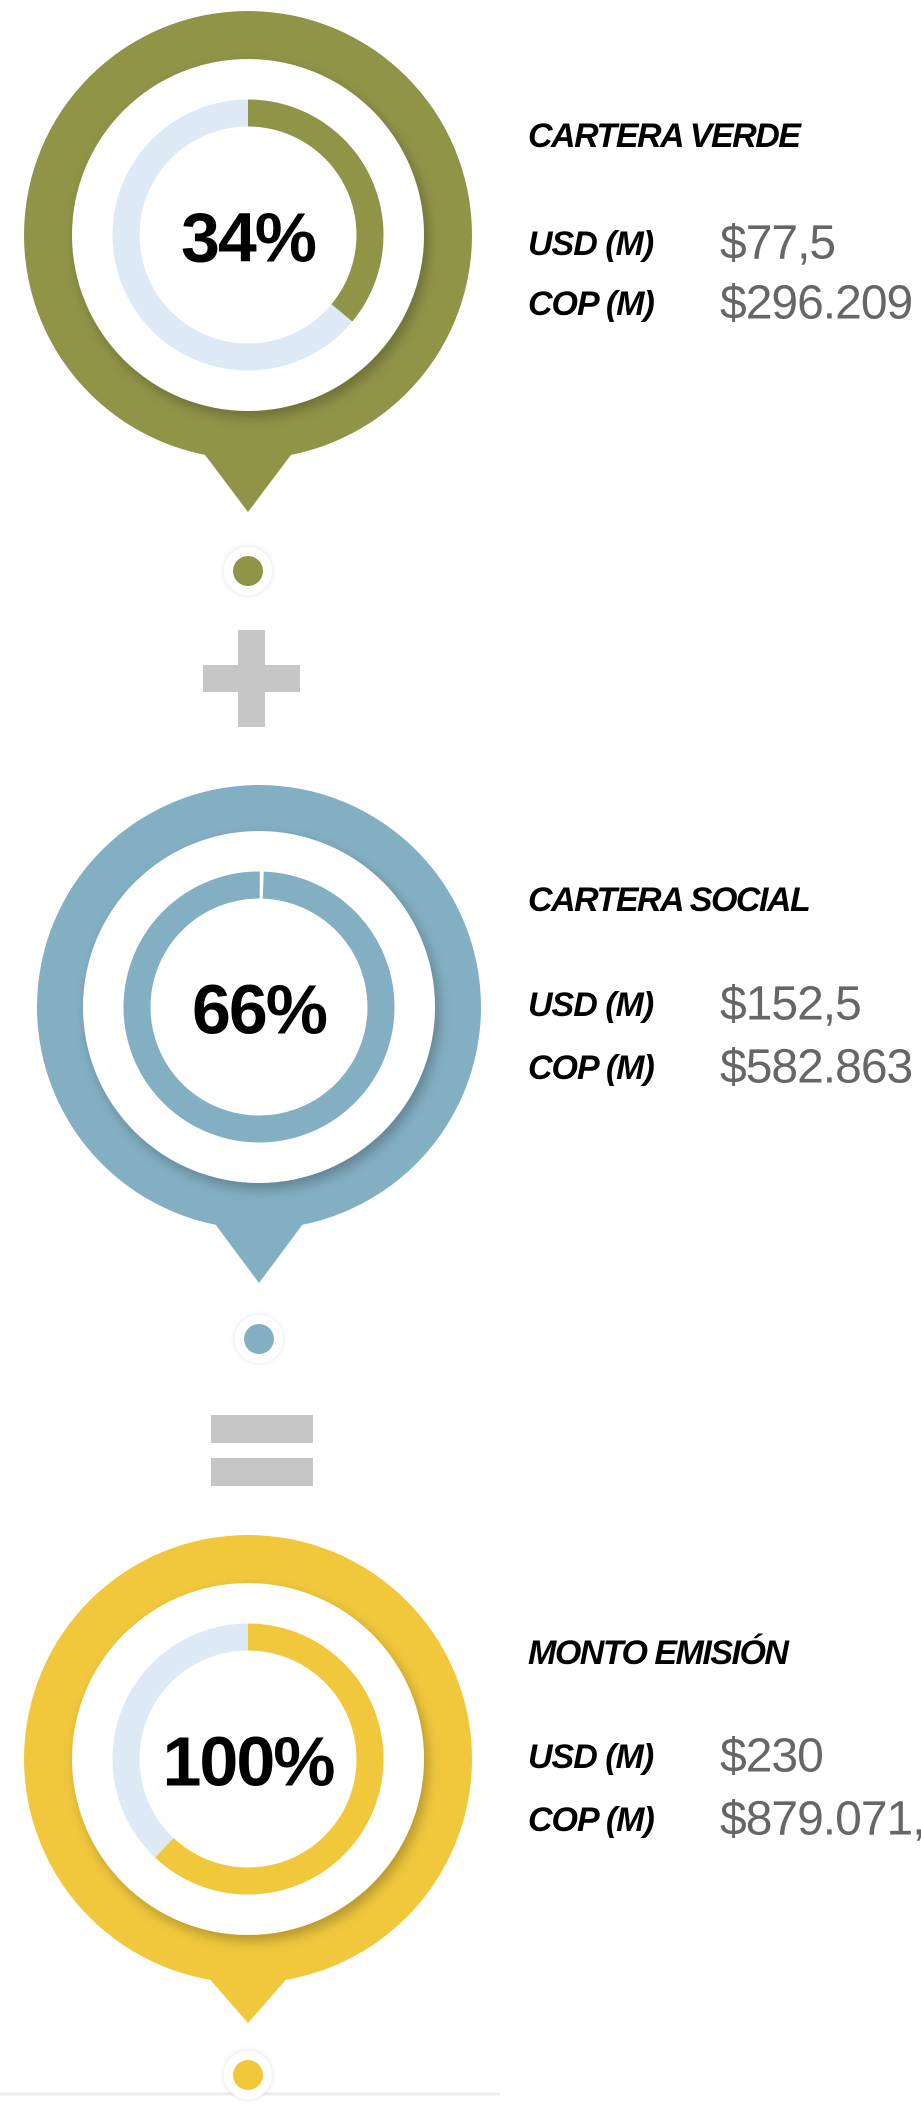 The image size is (921, 2112). I want to click on amount: $296.209, so click(816, 303).